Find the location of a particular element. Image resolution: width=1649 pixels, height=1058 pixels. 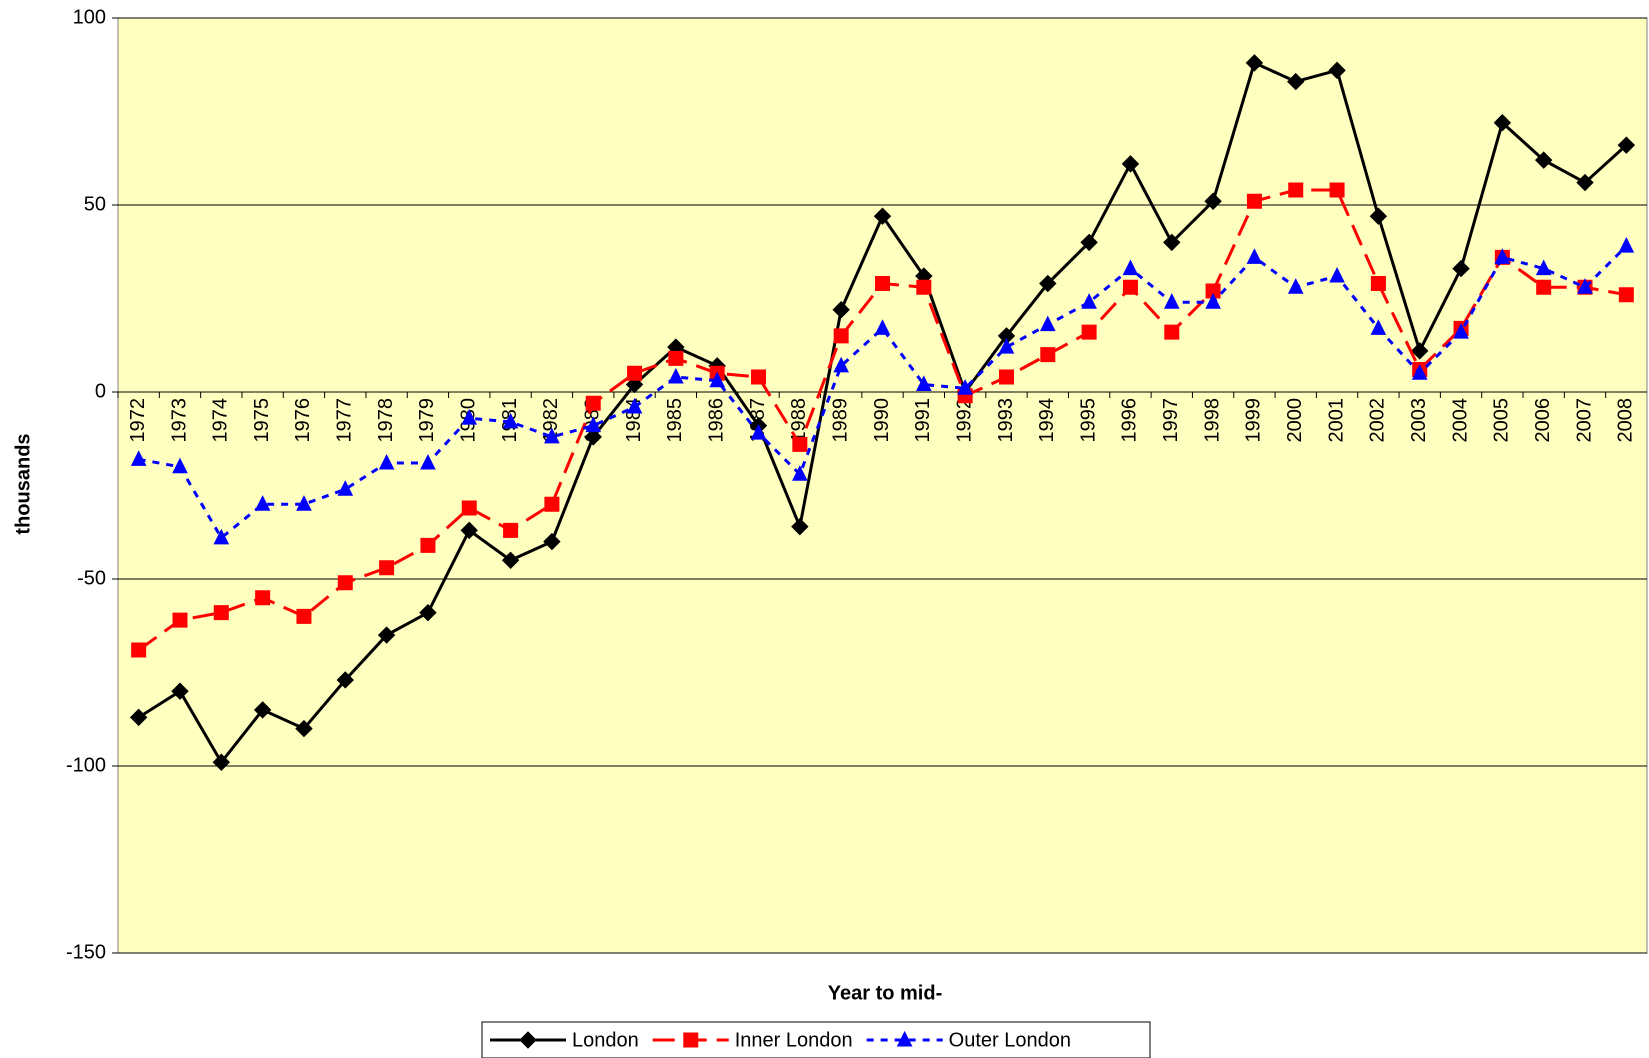

legend-label: Inner London is located at coordinates (794, 1040).